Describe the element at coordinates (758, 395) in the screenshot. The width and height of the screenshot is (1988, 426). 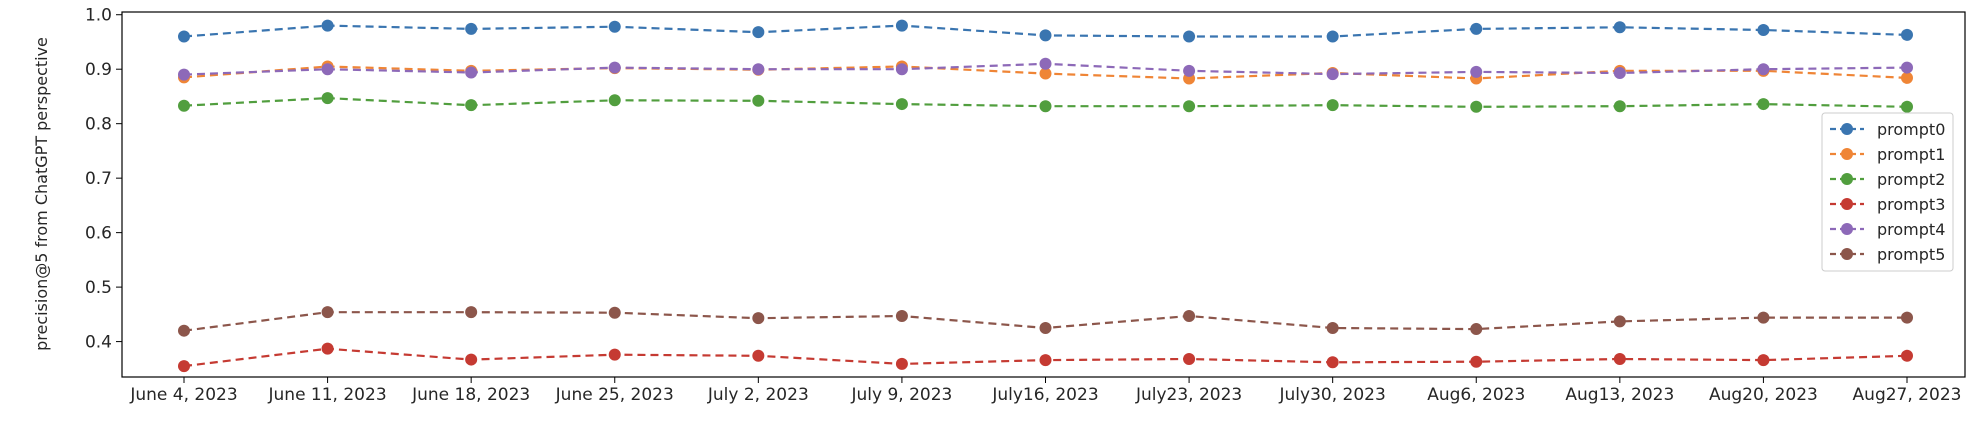
I see `x-tick-label: July 2, 2023` at that location.